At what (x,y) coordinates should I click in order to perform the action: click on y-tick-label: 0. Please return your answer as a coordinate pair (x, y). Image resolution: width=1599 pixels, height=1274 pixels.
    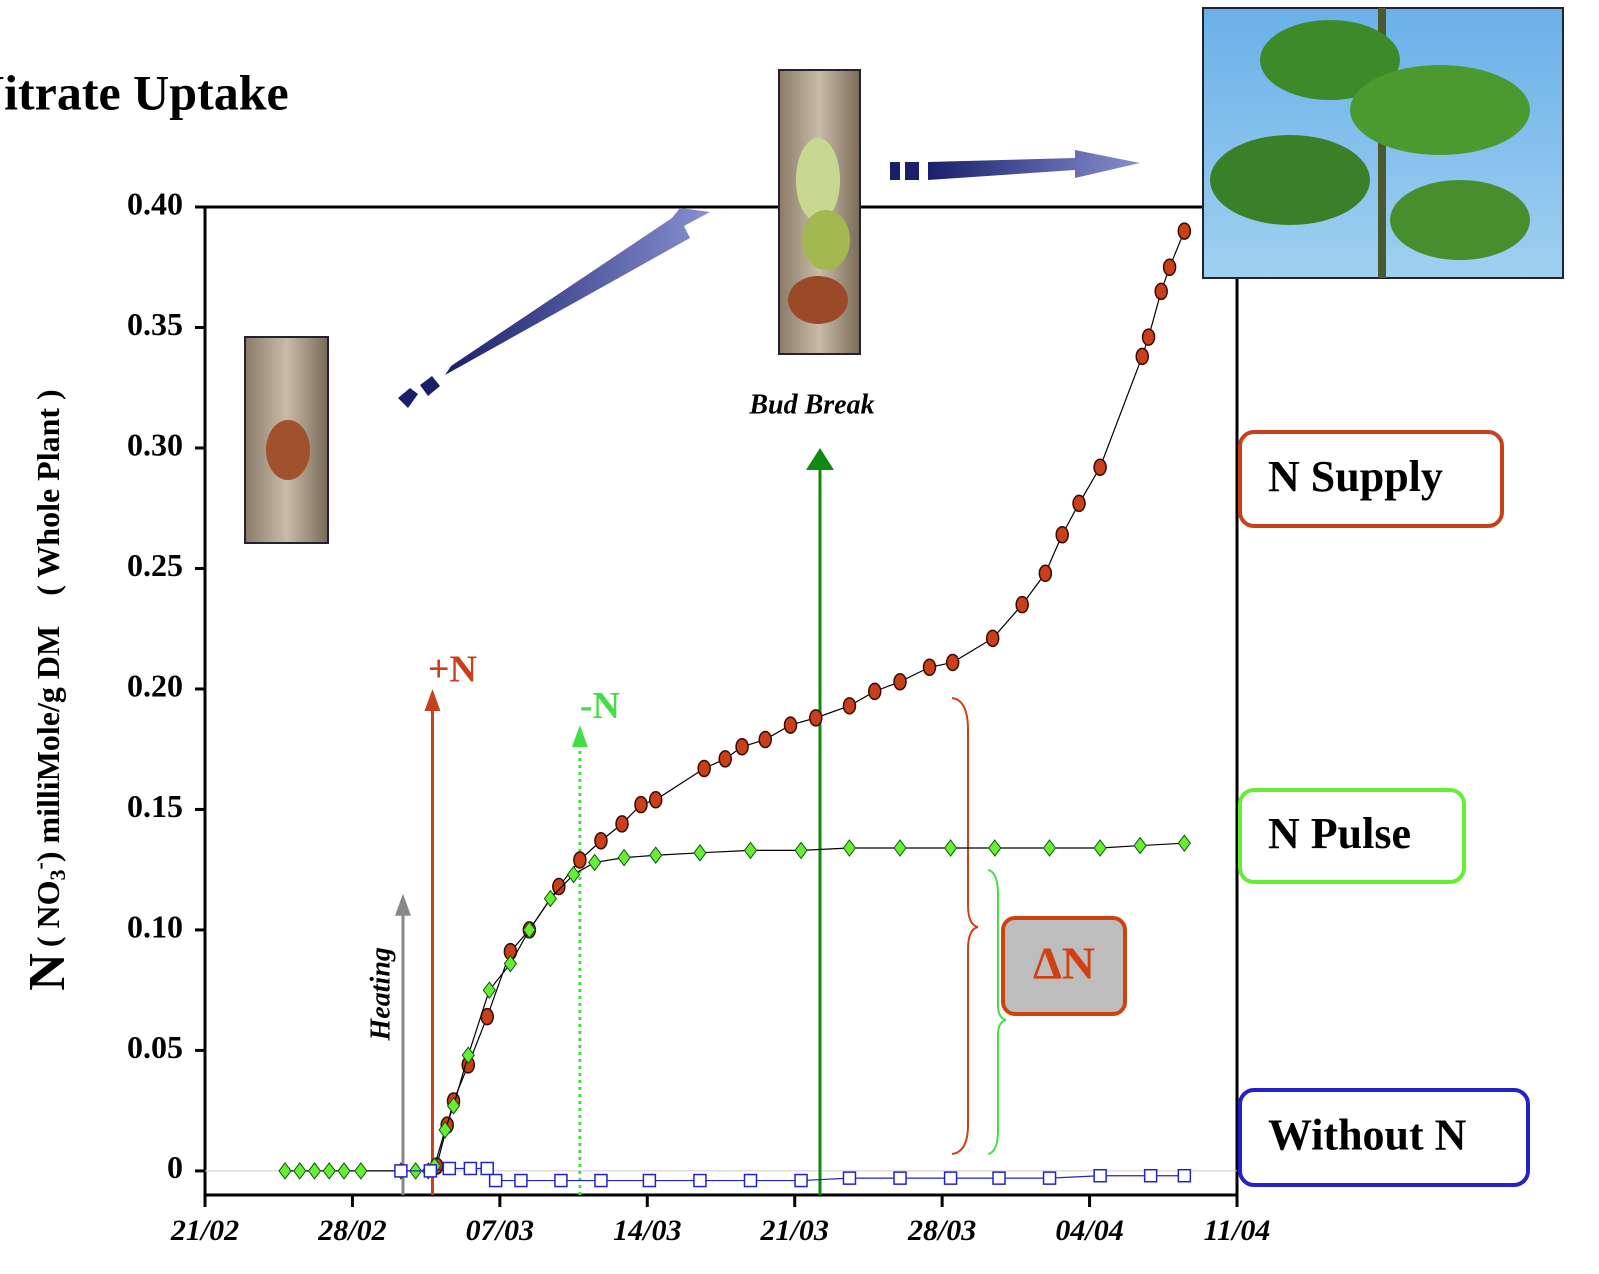
    Looking at the image, I should click on (175, 1167).